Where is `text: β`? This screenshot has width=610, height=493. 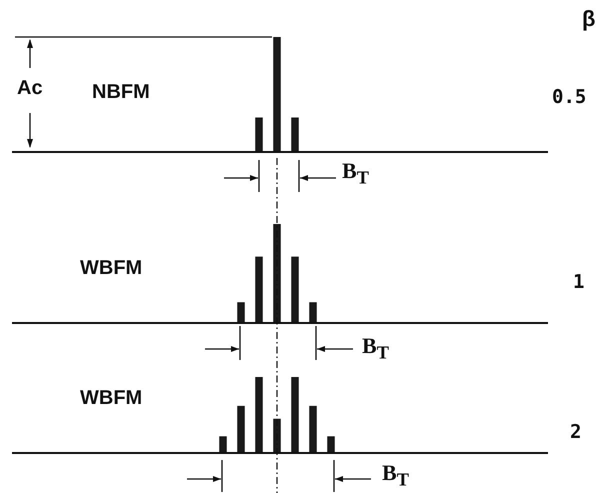 text: β is located at coordinates (589, 18).